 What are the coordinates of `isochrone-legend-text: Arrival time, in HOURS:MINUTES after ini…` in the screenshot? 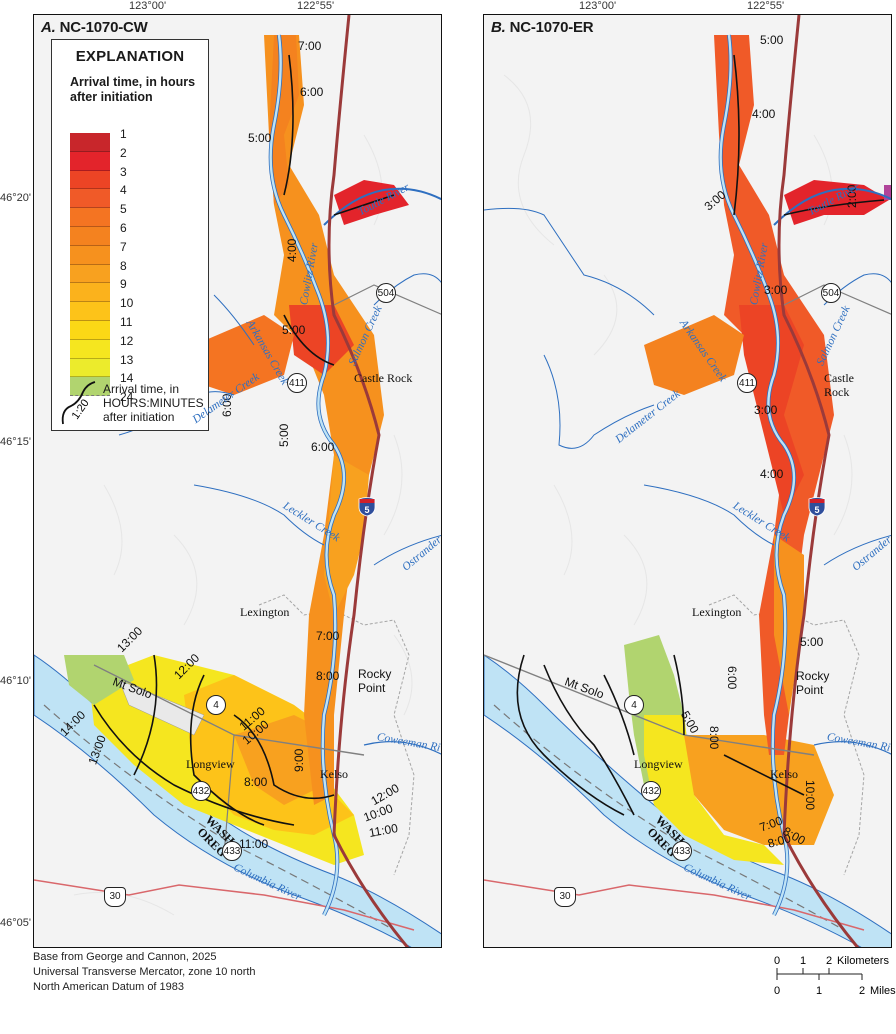 It's located at (153, 403).